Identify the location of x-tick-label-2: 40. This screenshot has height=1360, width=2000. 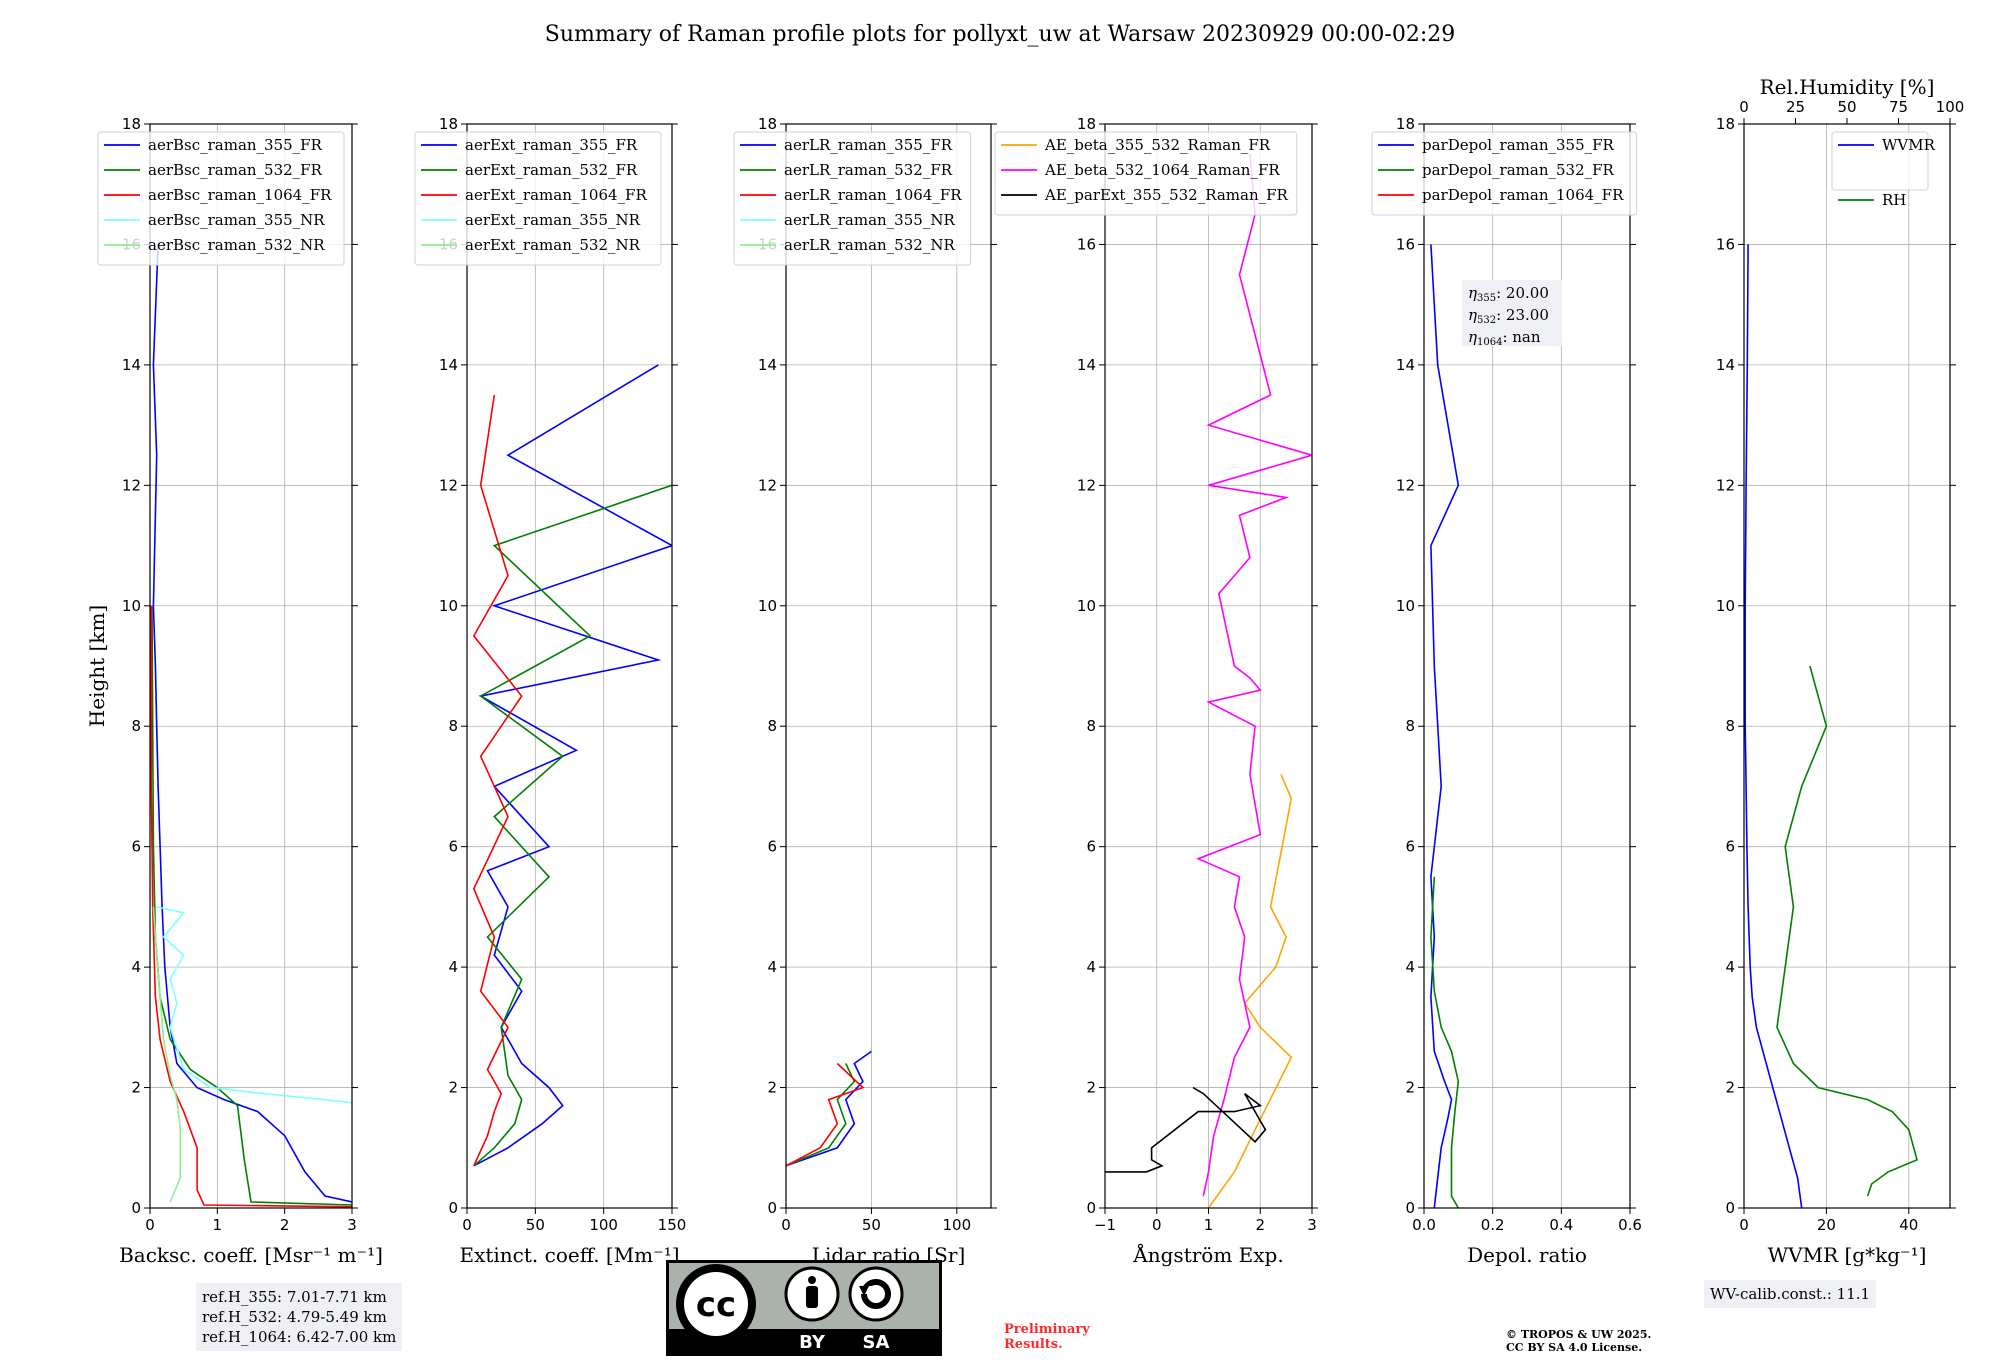
(1908, 1225).